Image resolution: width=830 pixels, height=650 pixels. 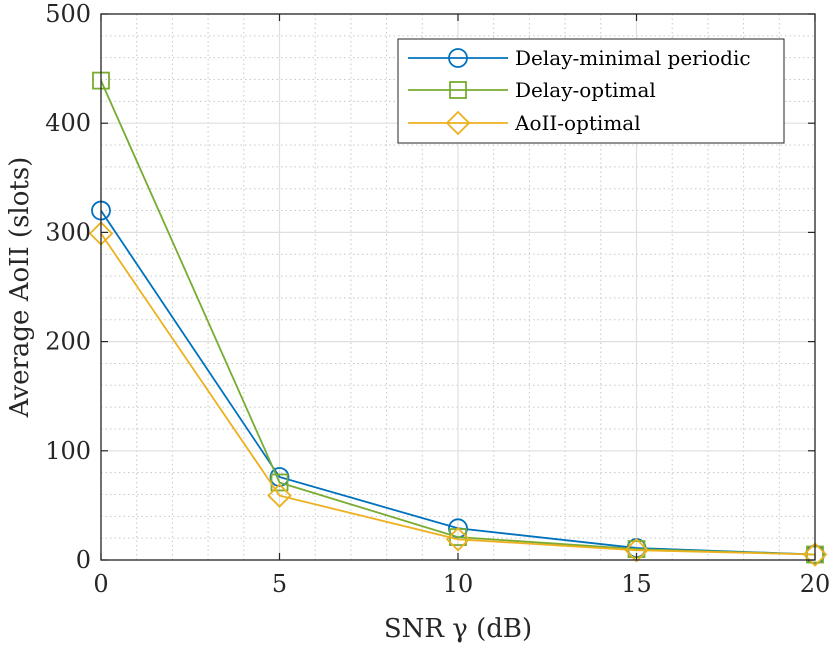 What do you see at coordinates (815, 584) in the screenshot?
I see `x-tick-label: 20` at bounding box center [815, 584].